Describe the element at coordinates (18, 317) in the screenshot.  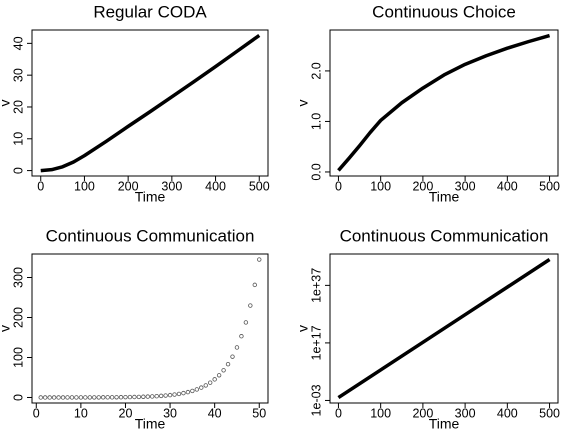
I see `y-tick-label: 200` at that location.